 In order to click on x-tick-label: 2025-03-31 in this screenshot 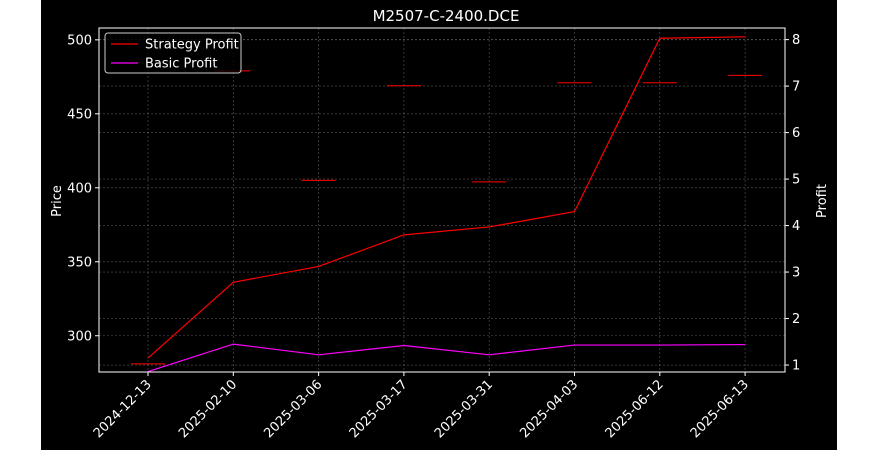, I will do `click(464, 409)`.